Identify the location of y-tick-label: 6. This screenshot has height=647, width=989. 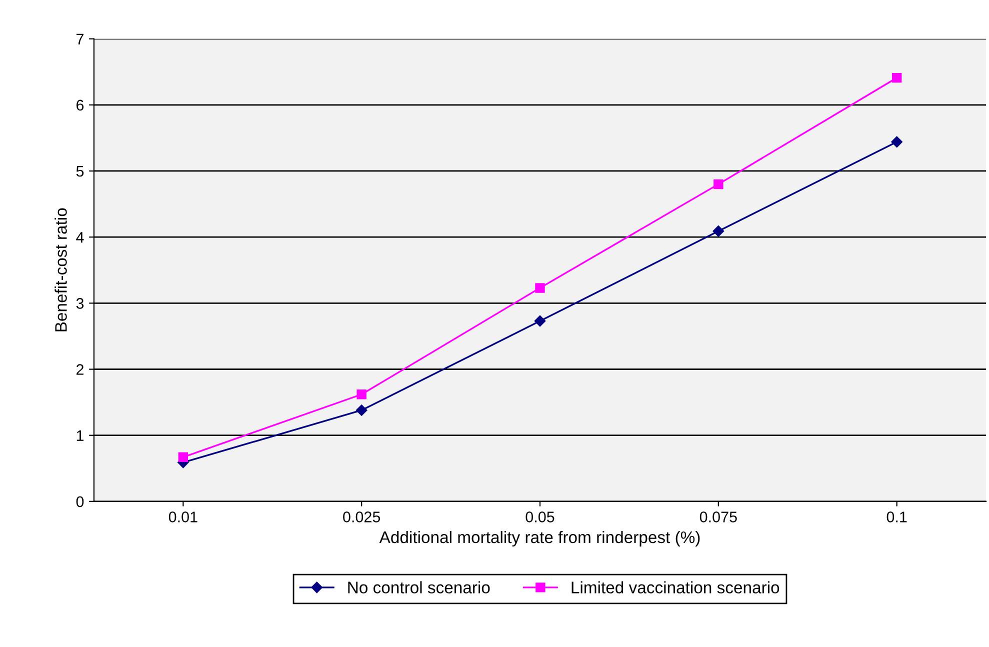
(80, 105).